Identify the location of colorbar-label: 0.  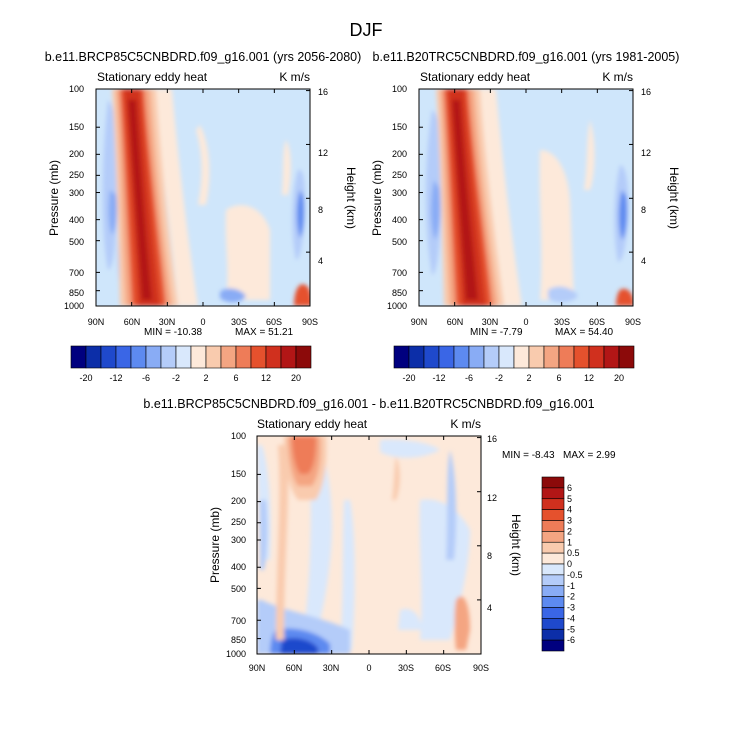
(569, 564).